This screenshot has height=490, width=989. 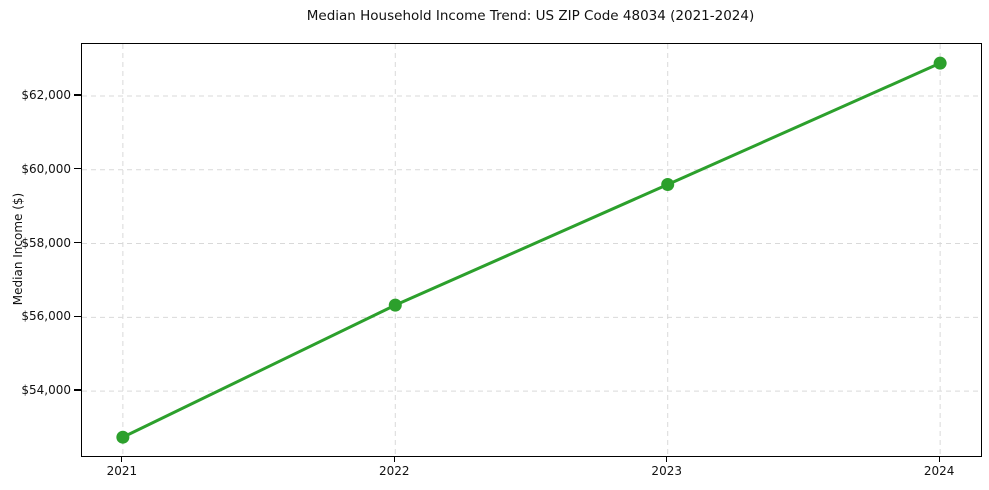 What do you see at coordinates (46, 390) in the screenshot?
I see `y-tick-label: $54,000` at bounding box center [46, 390].